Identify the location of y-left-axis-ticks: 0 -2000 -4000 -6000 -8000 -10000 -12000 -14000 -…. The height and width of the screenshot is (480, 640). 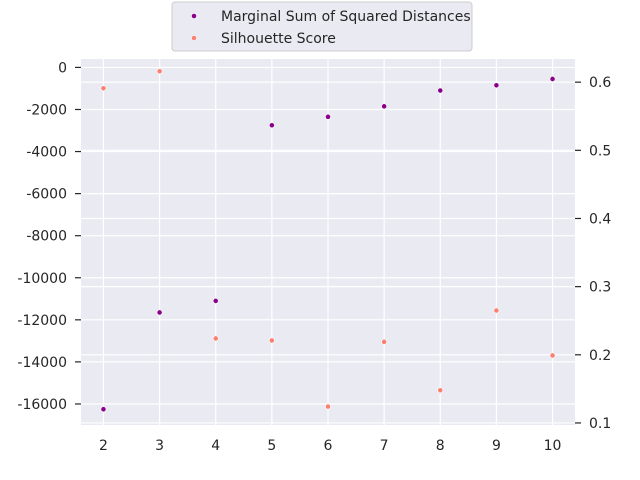
(49, 236).